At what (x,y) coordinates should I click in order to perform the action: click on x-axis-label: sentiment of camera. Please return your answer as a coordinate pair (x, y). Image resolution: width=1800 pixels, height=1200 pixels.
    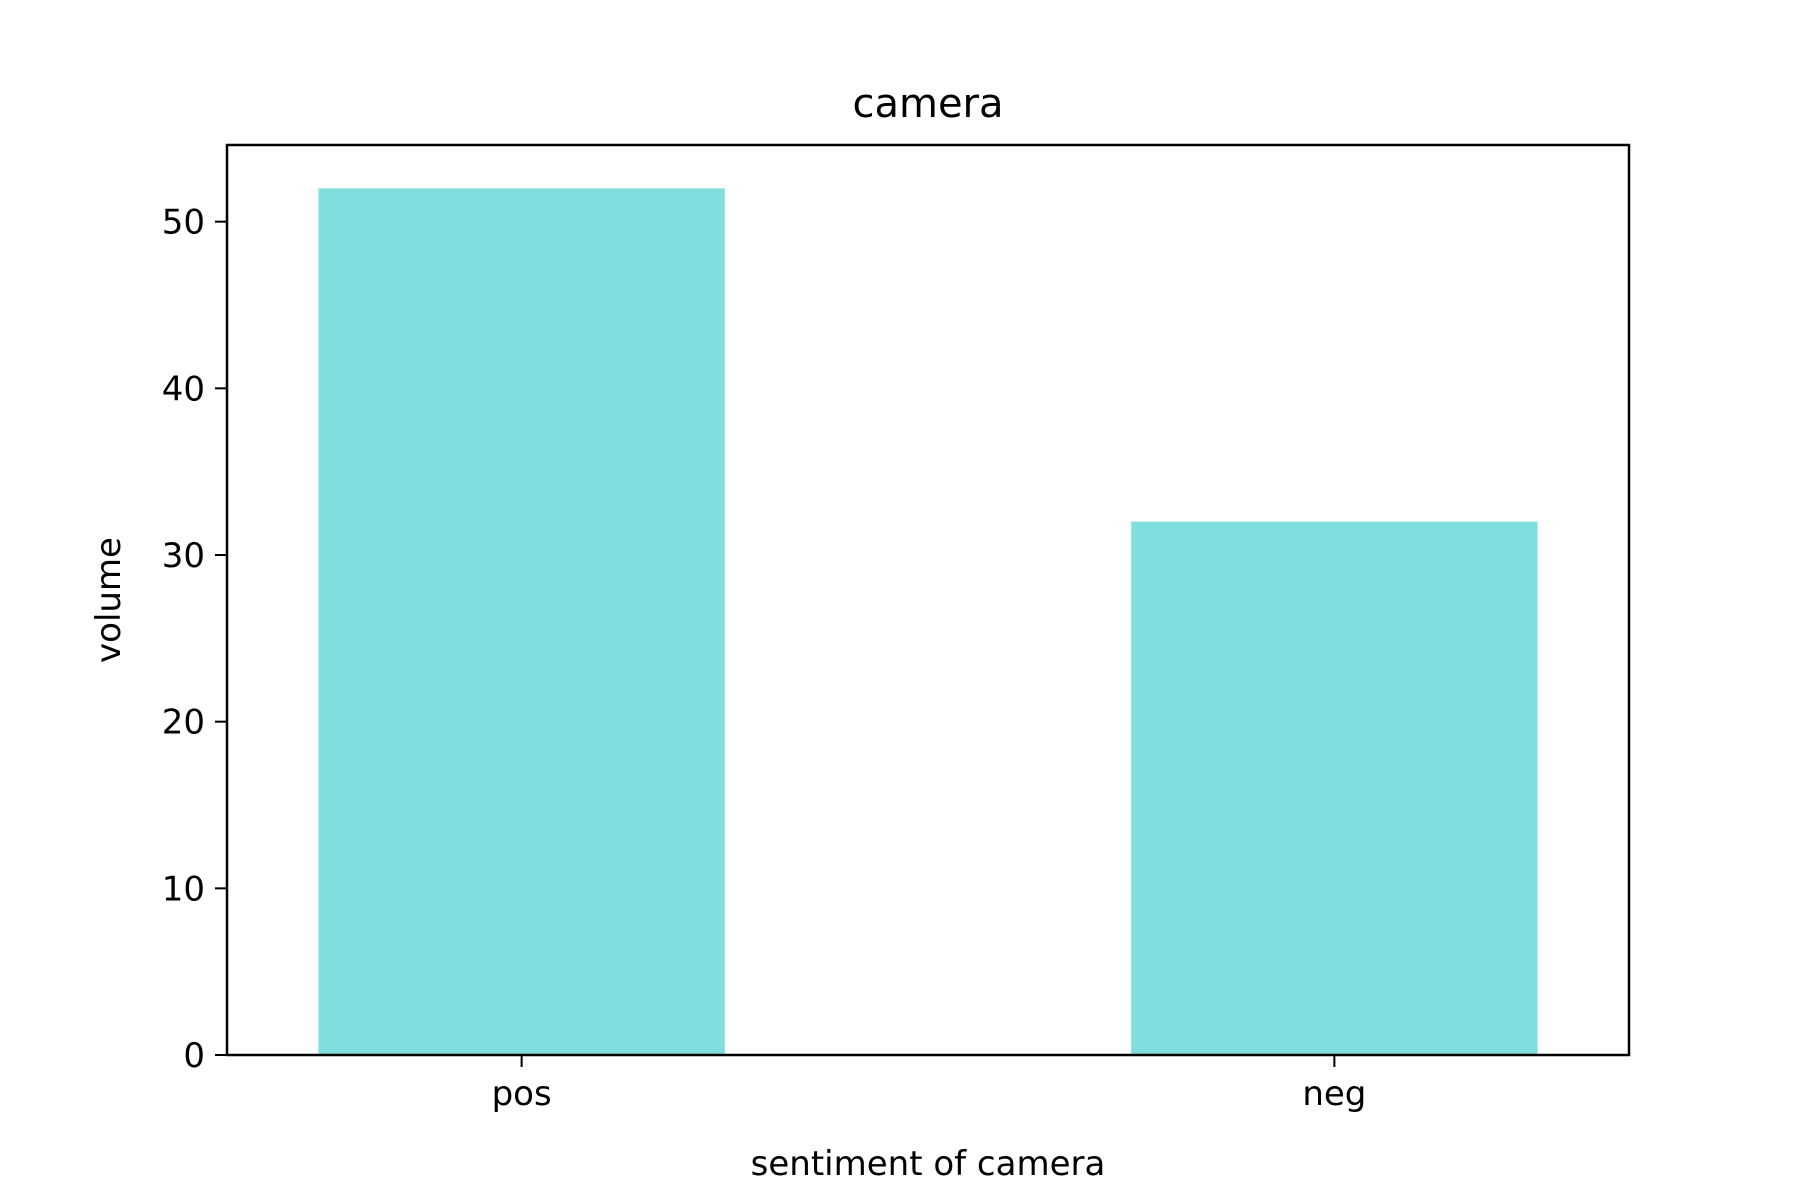
    Looking at the image, I should click on (928, 1164).